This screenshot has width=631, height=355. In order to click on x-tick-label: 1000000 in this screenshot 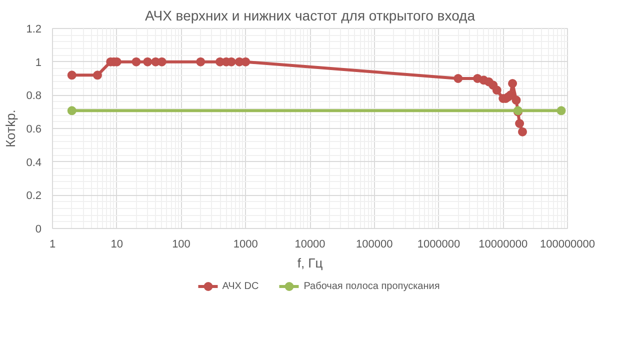, I will do `click(438, 244)`.